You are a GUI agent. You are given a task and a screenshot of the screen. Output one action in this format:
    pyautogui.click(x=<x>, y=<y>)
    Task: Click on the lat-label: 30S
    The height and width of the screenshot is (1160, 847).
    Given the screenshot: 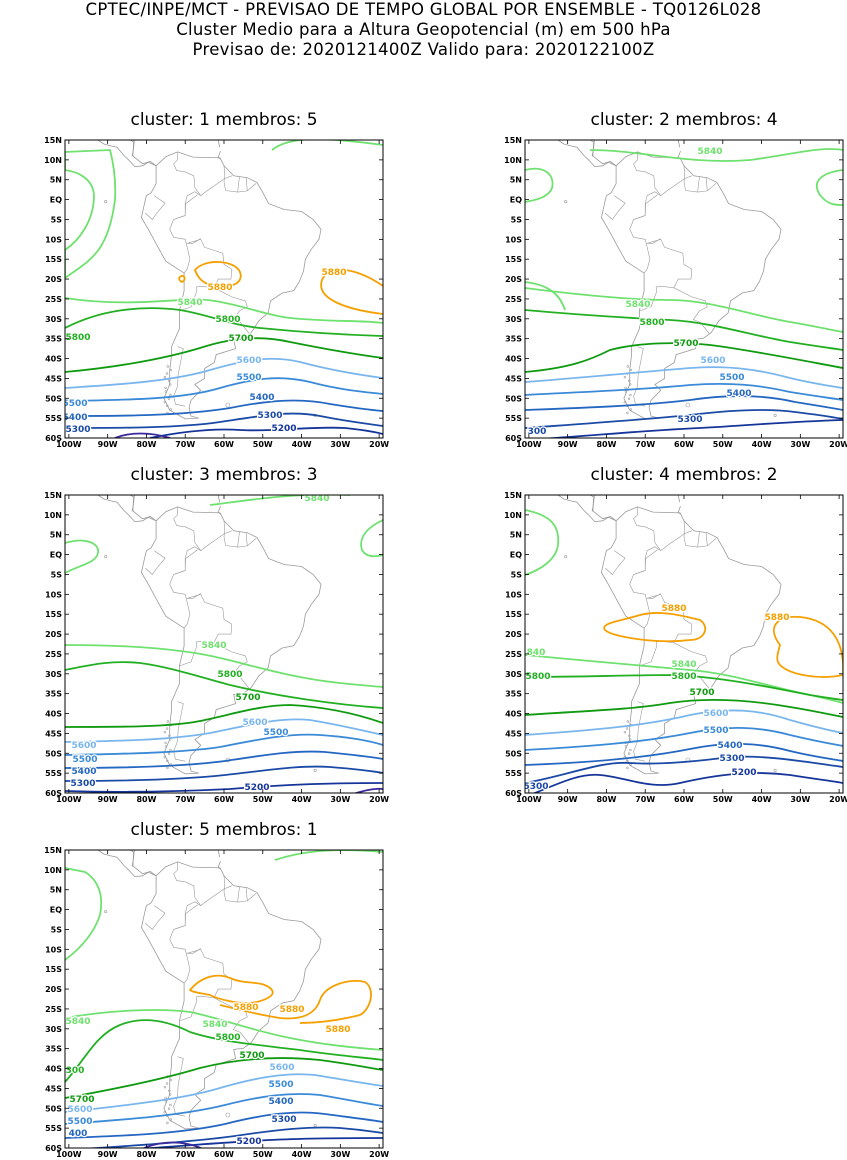 What is the action you would take?
    pyautogui.click(x=53, y=319)
    